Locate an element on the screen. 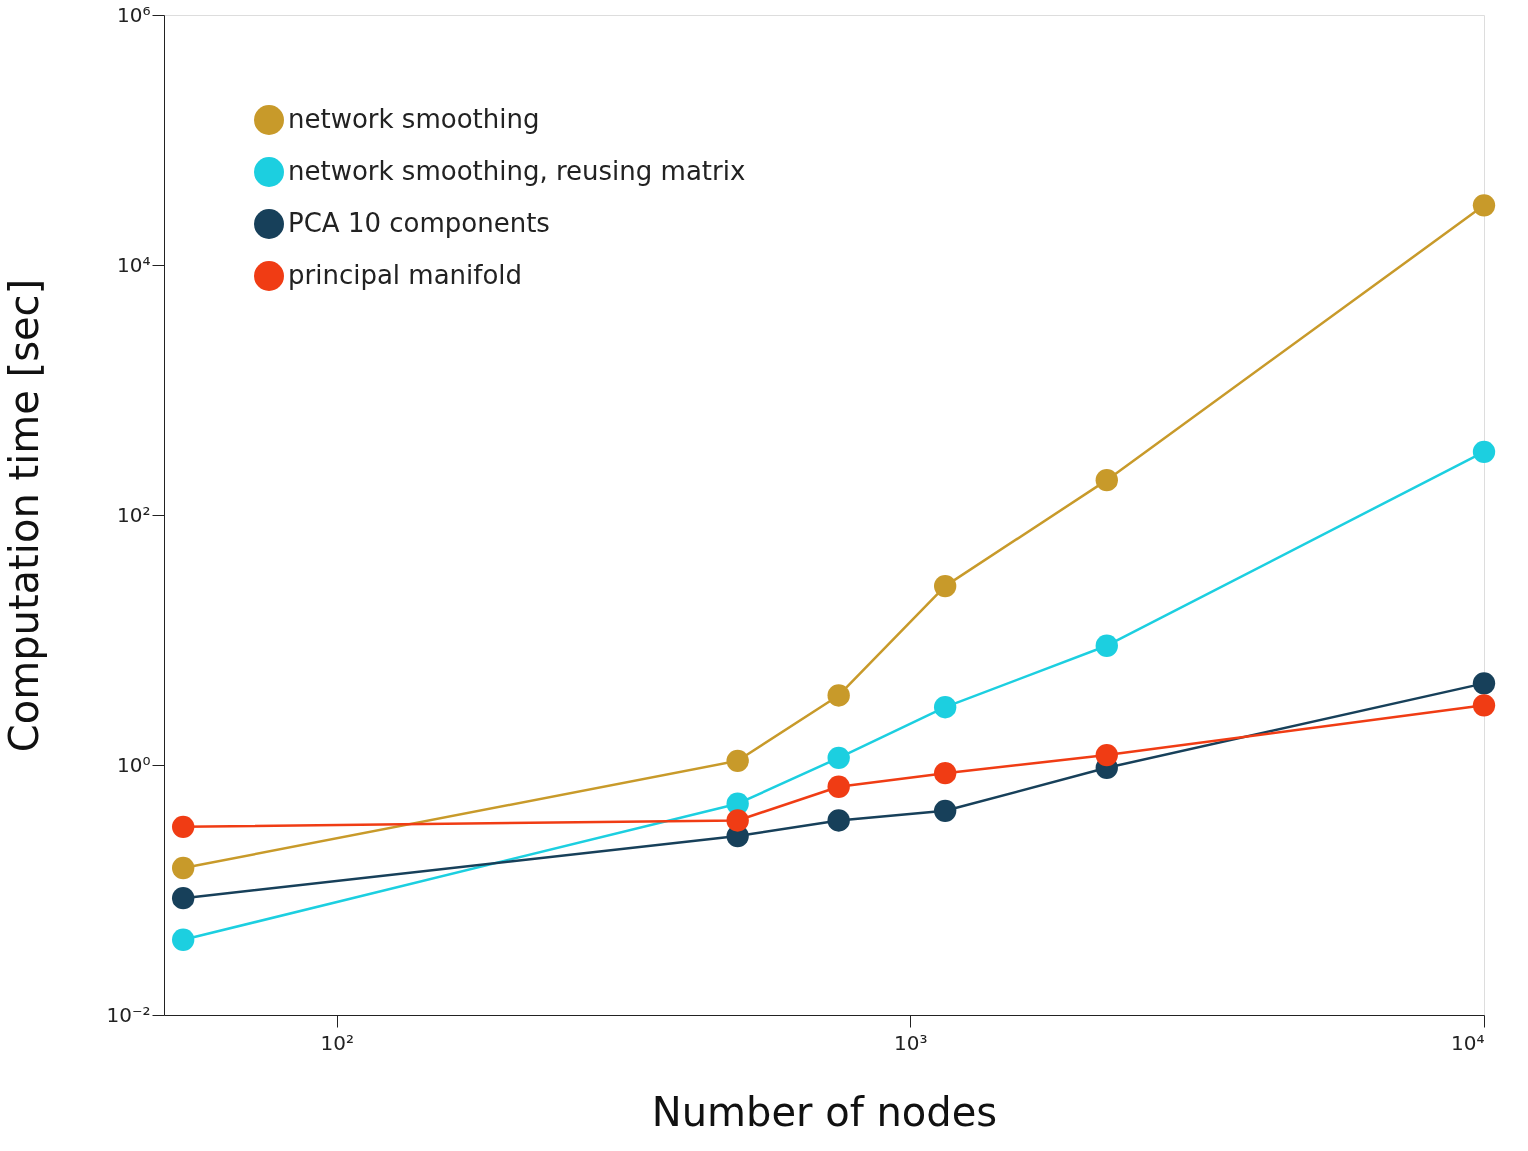 The height and width of the screenshot is (1151, 1528). x-axis-title: Number of nodes is located at coordinates (824, 1111).